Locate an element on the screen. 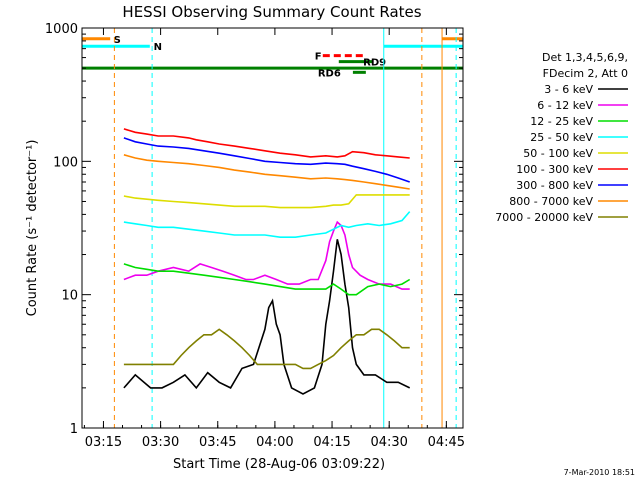  legend-header-line-2: FDecim 2, Att 0 is located at coordinates (585, 73).